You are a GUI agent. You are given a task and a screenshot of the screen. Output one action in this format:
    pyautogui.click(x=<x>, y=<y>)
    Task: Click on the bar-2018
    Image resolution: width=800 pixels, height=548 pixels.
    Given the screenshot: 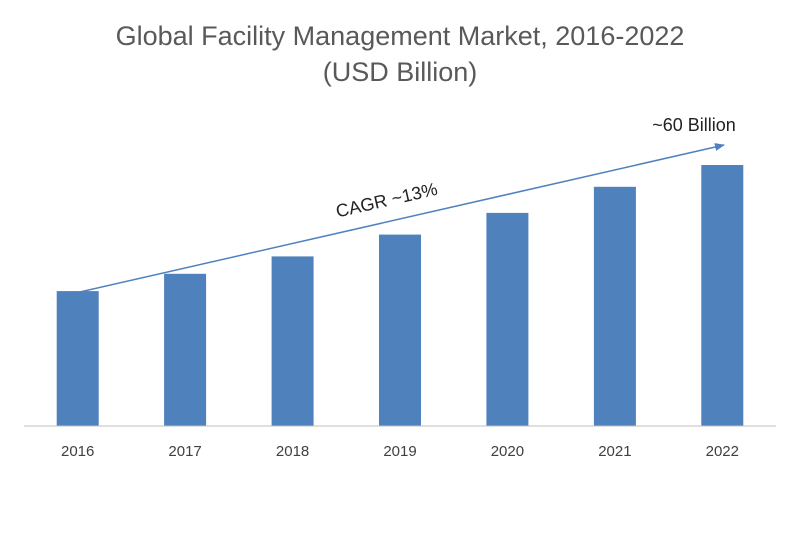 What is the action you would take?
    pyautogui.click(x=292, y=341)
    